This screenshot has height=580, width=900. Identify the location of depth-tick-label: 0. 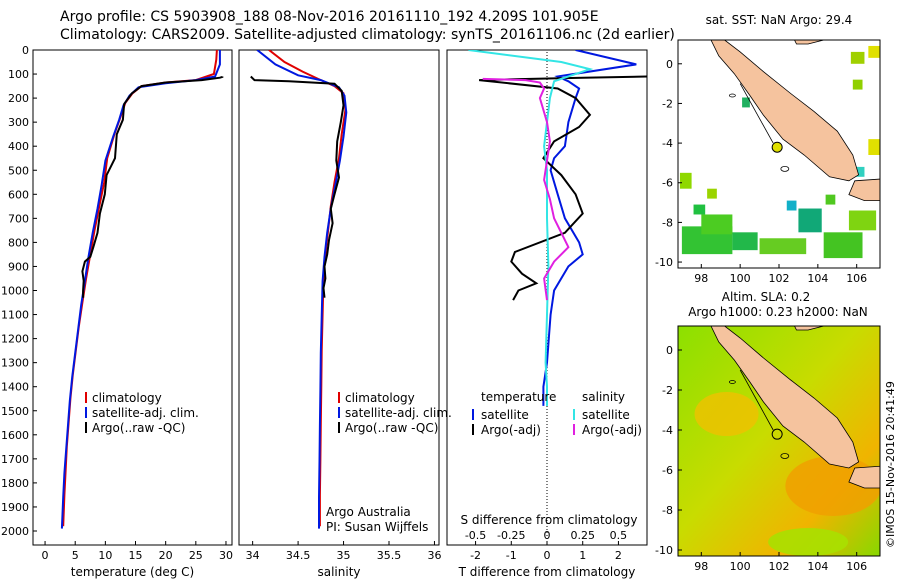
(25, 50).